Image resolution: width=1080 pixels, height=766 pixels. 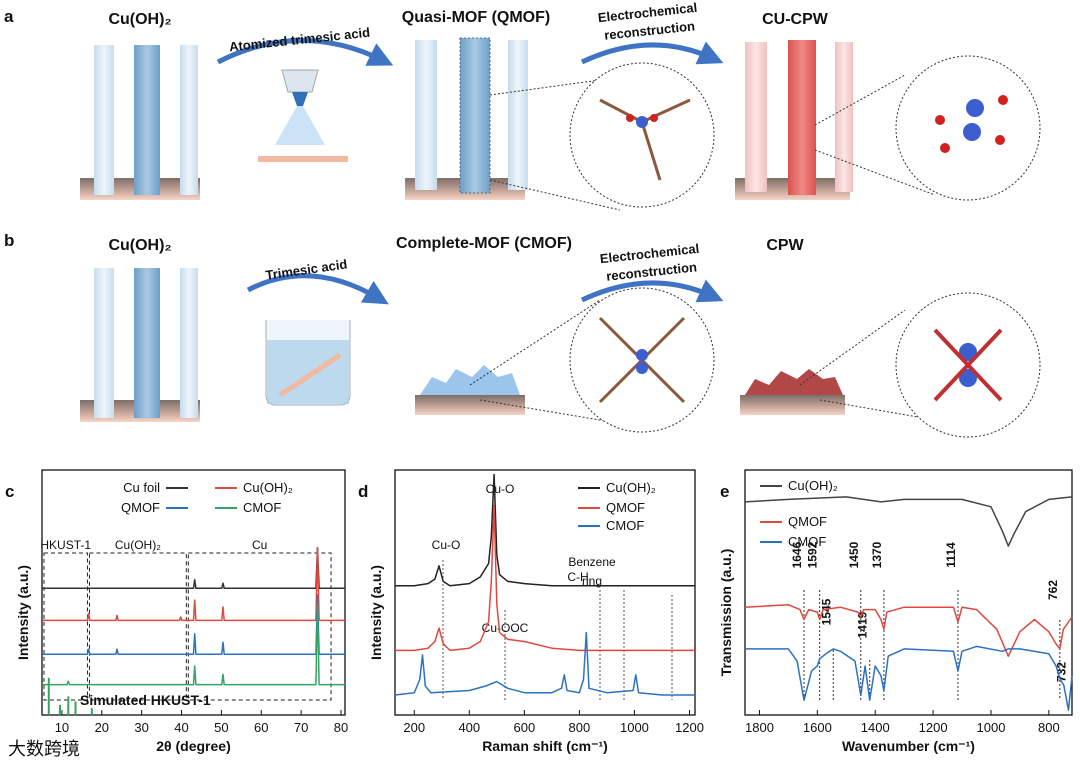 I want to click on peak-label: 732, so click(x=1062, y=672).